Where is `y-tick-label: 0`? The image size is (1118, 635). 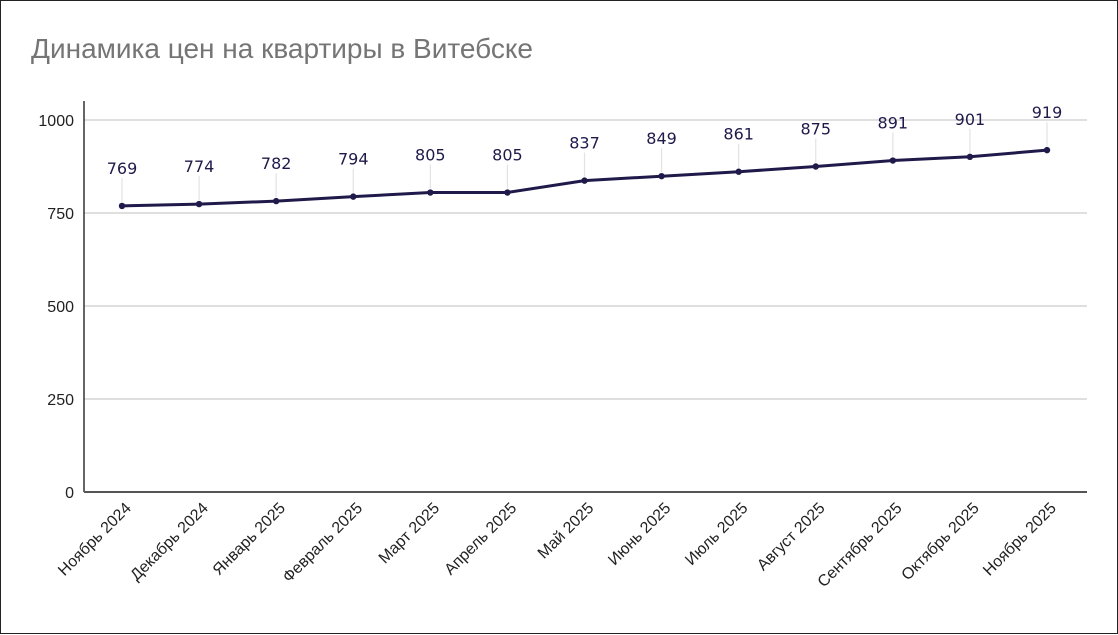 y-tick-label: 0 is located at coordinates (69, 493).